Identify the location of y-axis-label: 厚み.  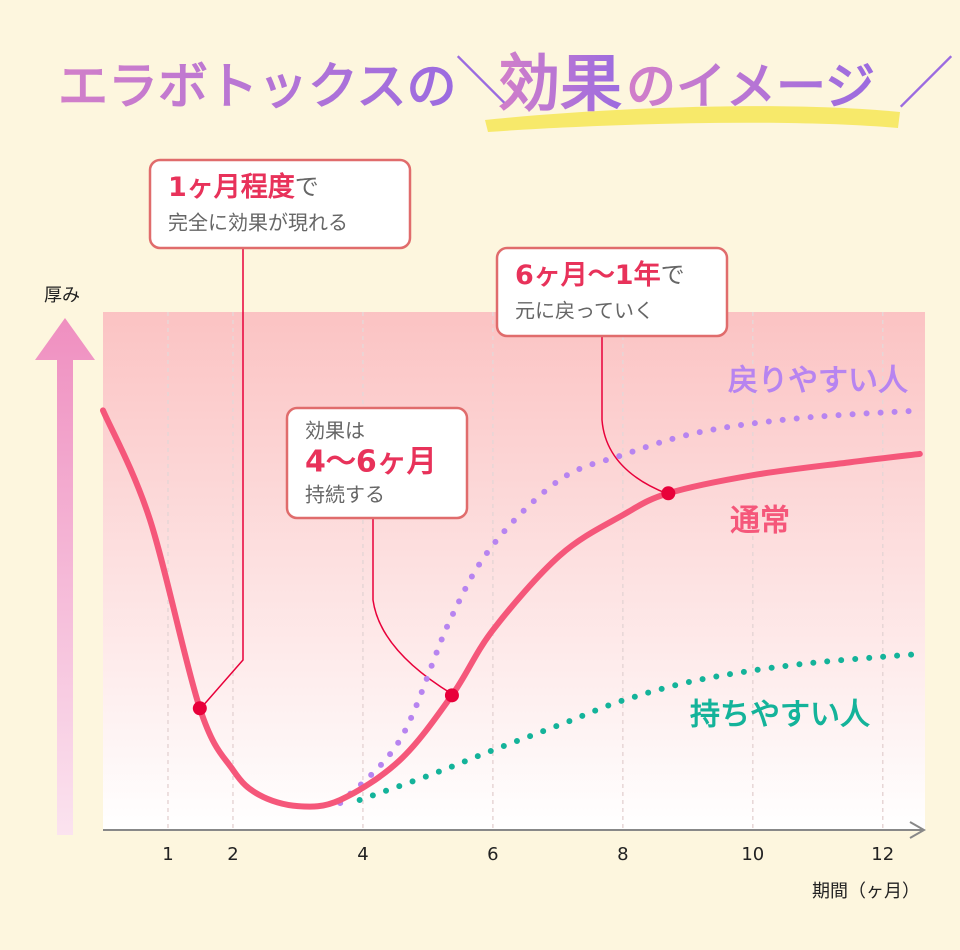
(62, 295).